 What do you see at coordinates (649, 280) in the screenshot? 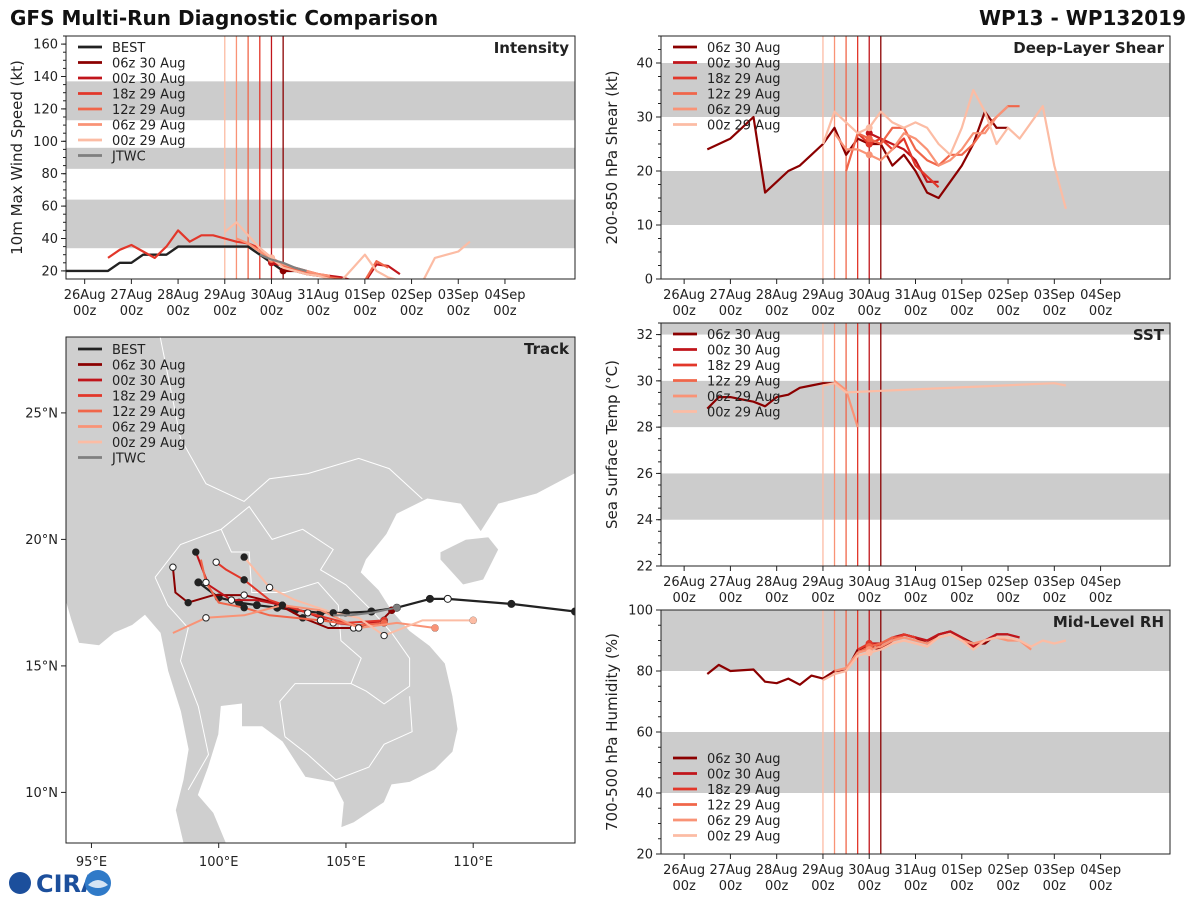
I see `ytick-label: 0` at bounding box center [649, 280].